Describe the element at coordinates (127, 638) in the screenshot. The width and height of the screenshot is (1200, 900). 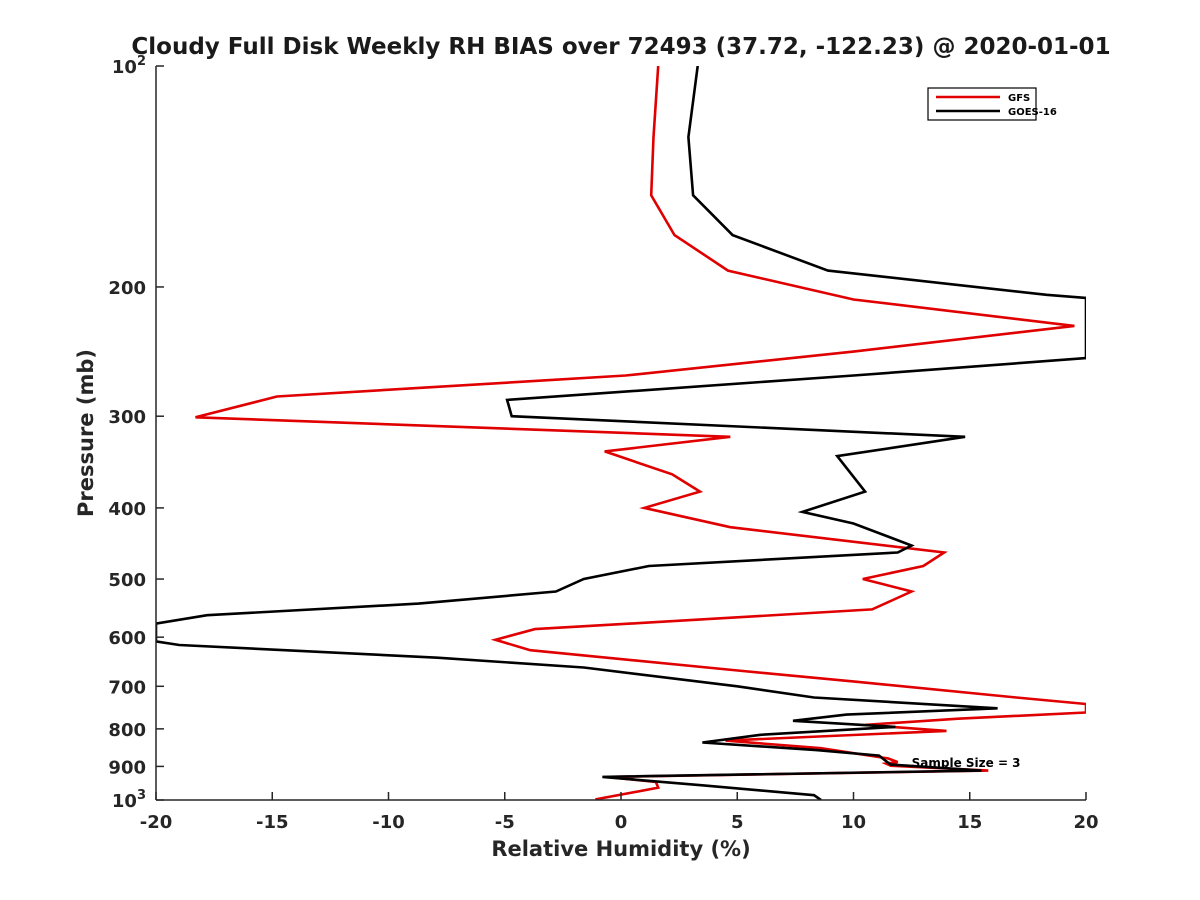
I see `y-tick-label: 600` at that location.